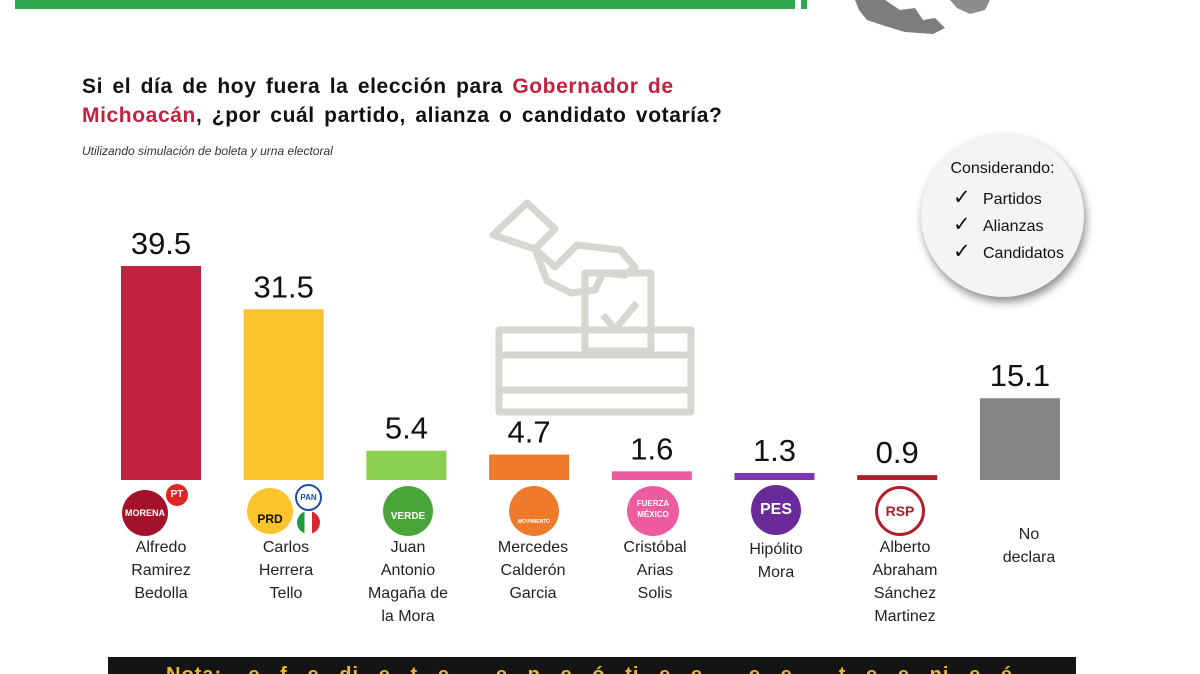 The width and height of the screenshot is (1200, 674). What do you see at coordinates (776, 561) in the screenshot?
I see `candidate-label-5: Hipólito Mora` at bounding box center [776, 561].